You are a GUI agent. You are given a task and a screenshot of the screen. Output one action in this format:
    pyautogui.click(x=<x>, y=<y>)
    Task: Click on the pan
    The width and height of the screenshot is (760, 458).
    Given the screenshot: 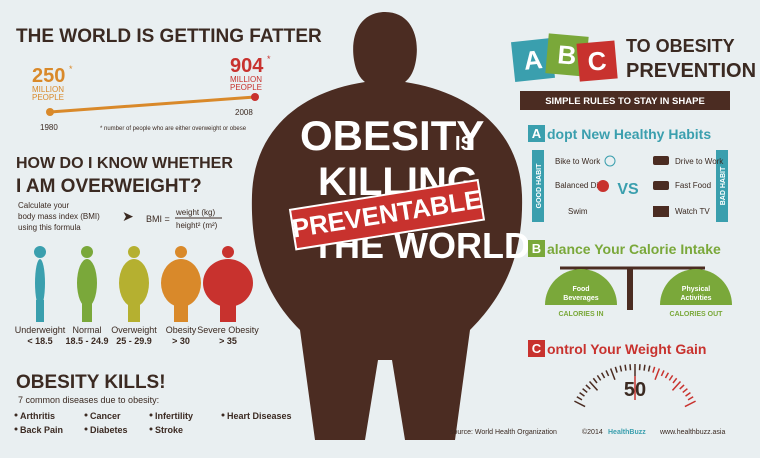 What is the action you would take?
    pyautogui.click(x=581, y=287)
    